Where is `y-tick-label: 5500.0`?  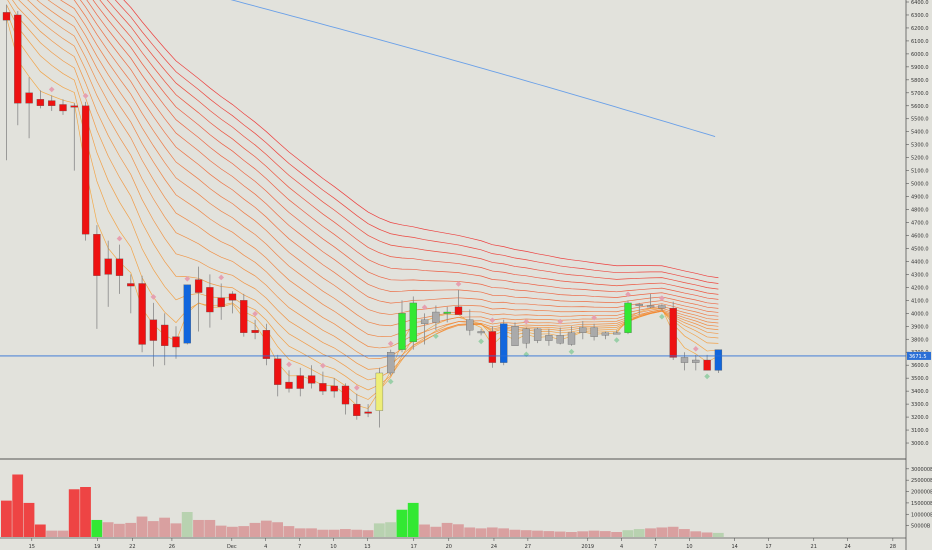
y-tick-label: 5500.0 is located at coordinates (920, 120).